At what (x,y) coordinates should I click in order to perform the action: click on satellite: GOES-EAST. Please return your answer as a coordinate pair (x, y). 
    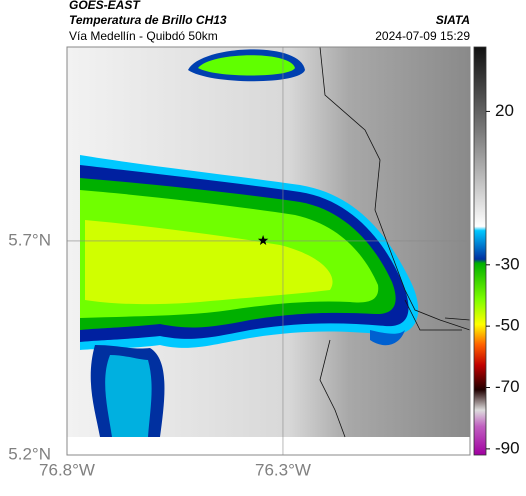
    Looking at the image, I should click on (105, 6).